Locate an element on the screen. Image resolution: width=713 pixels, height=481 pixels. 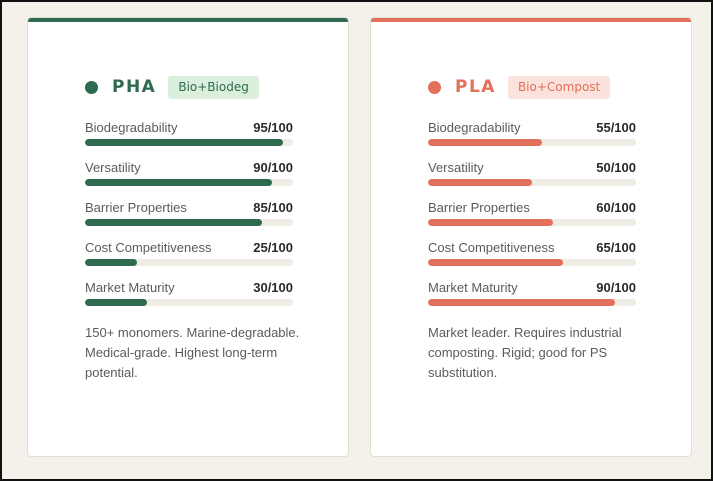
metric-row: Barrier Properties 85/100 is located at coordinates (189, 218).